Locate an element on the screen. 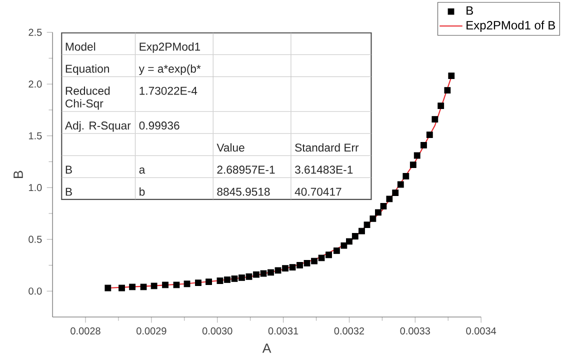 This screenshot has height=363, width=572. x-tick-label: 0.0030 is located at coordinates (217, 330).